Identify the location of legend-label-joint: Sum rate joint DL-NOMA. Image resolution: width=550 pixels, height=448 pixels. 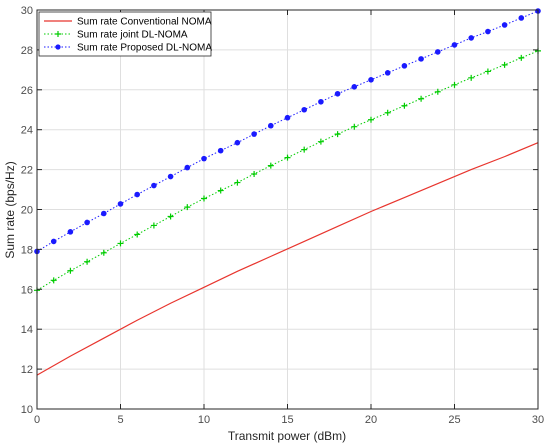
(132, 35).